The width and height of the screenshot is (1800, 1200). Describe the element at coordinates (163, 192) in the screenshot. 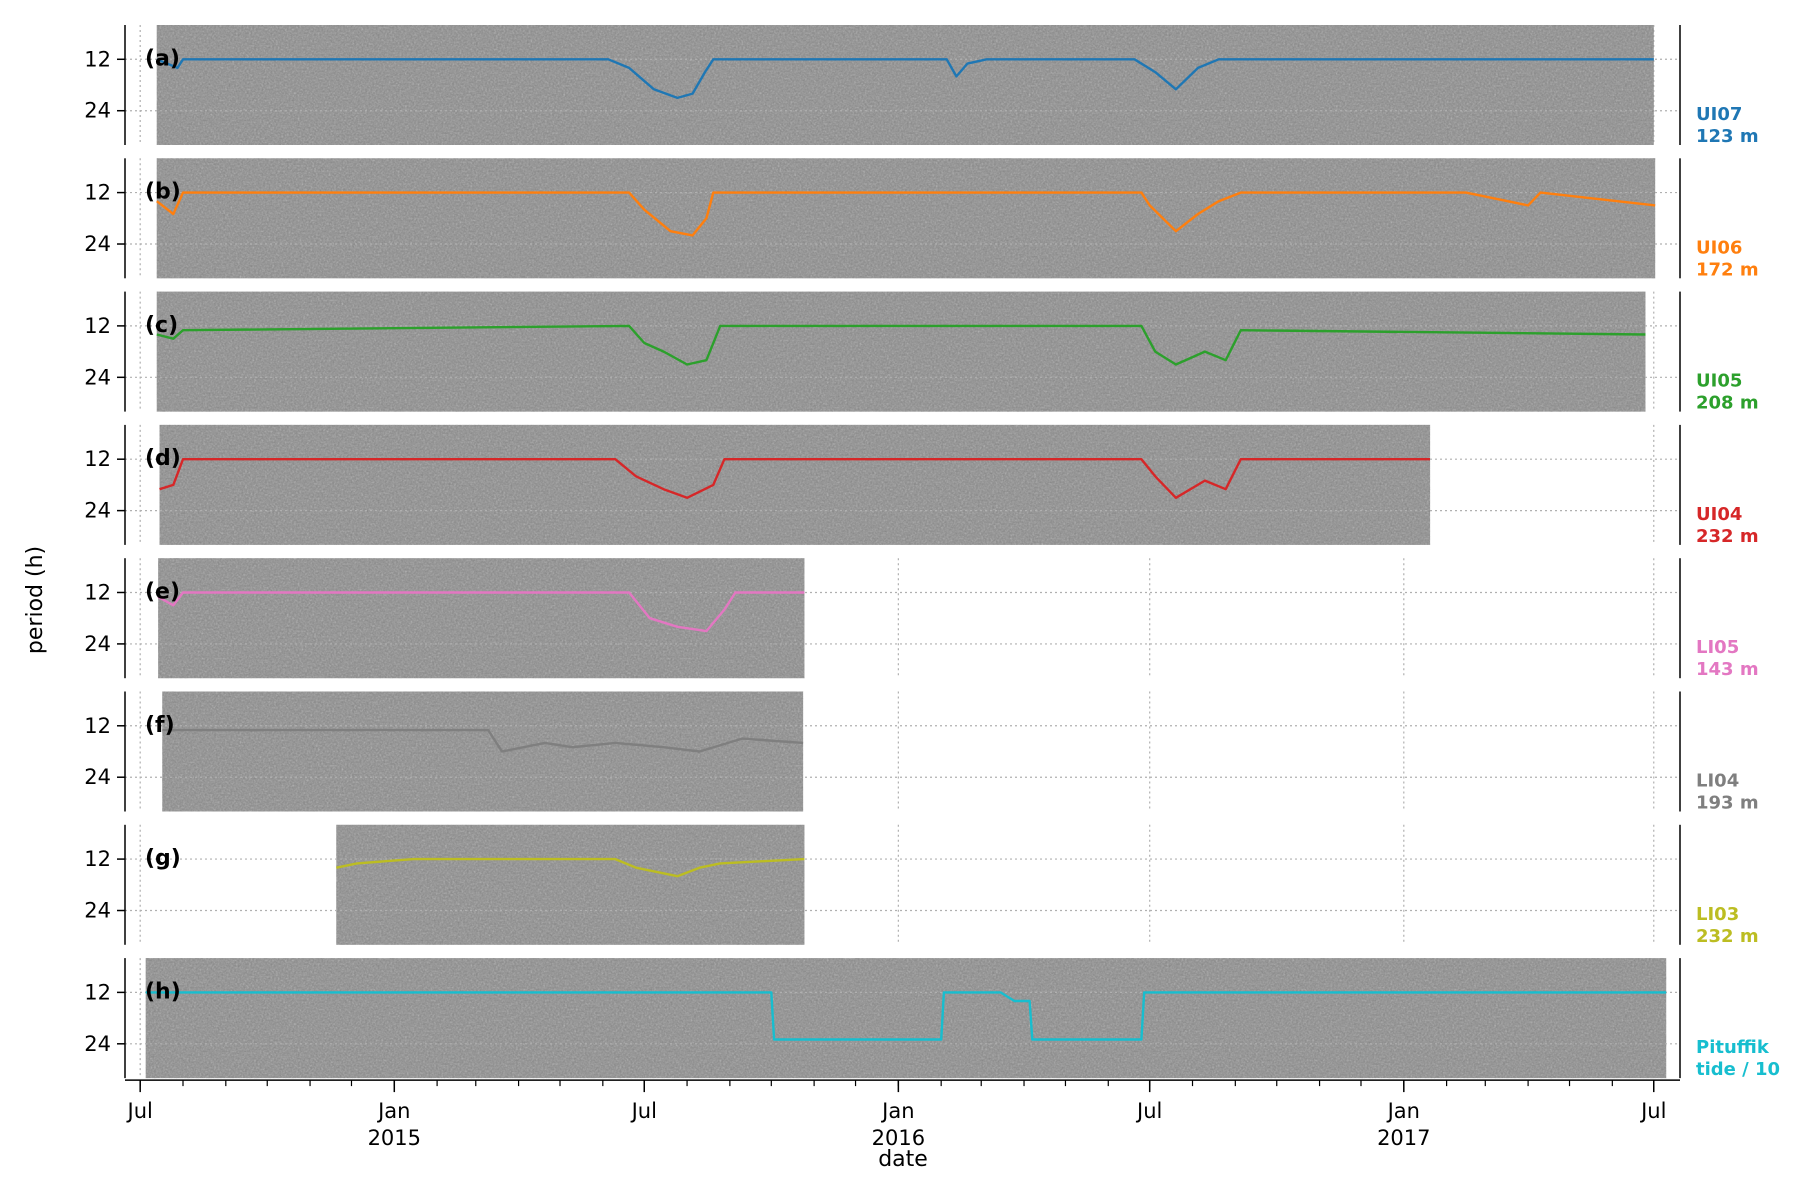

I see `panel-label: (b)` at that location.